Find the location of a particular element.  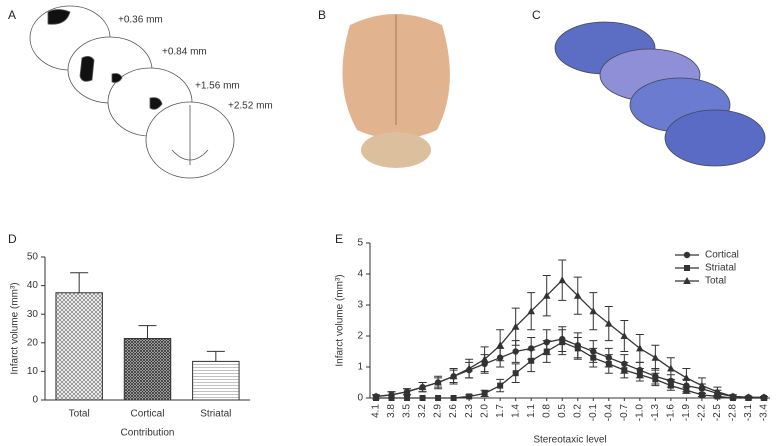

x-tick-label: -2.2 is located at coordinates (702, 413).